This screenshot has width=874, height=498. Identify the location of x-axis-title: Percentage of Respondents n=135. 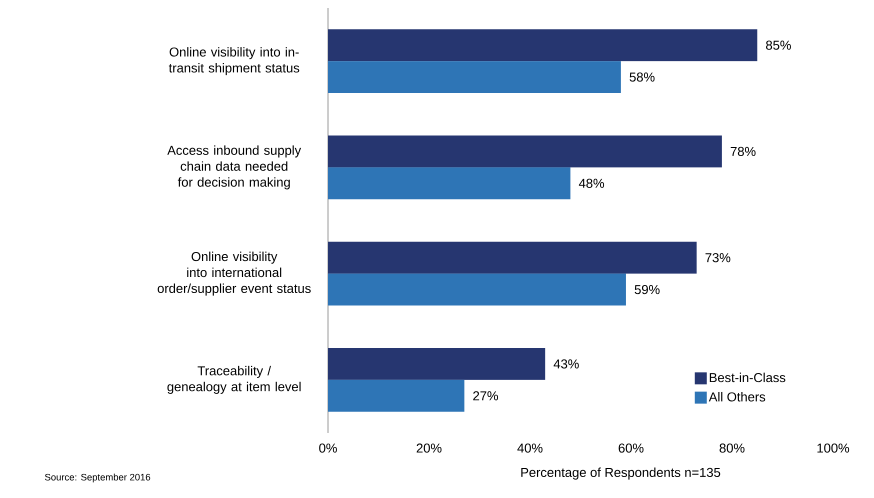
(620, 474).